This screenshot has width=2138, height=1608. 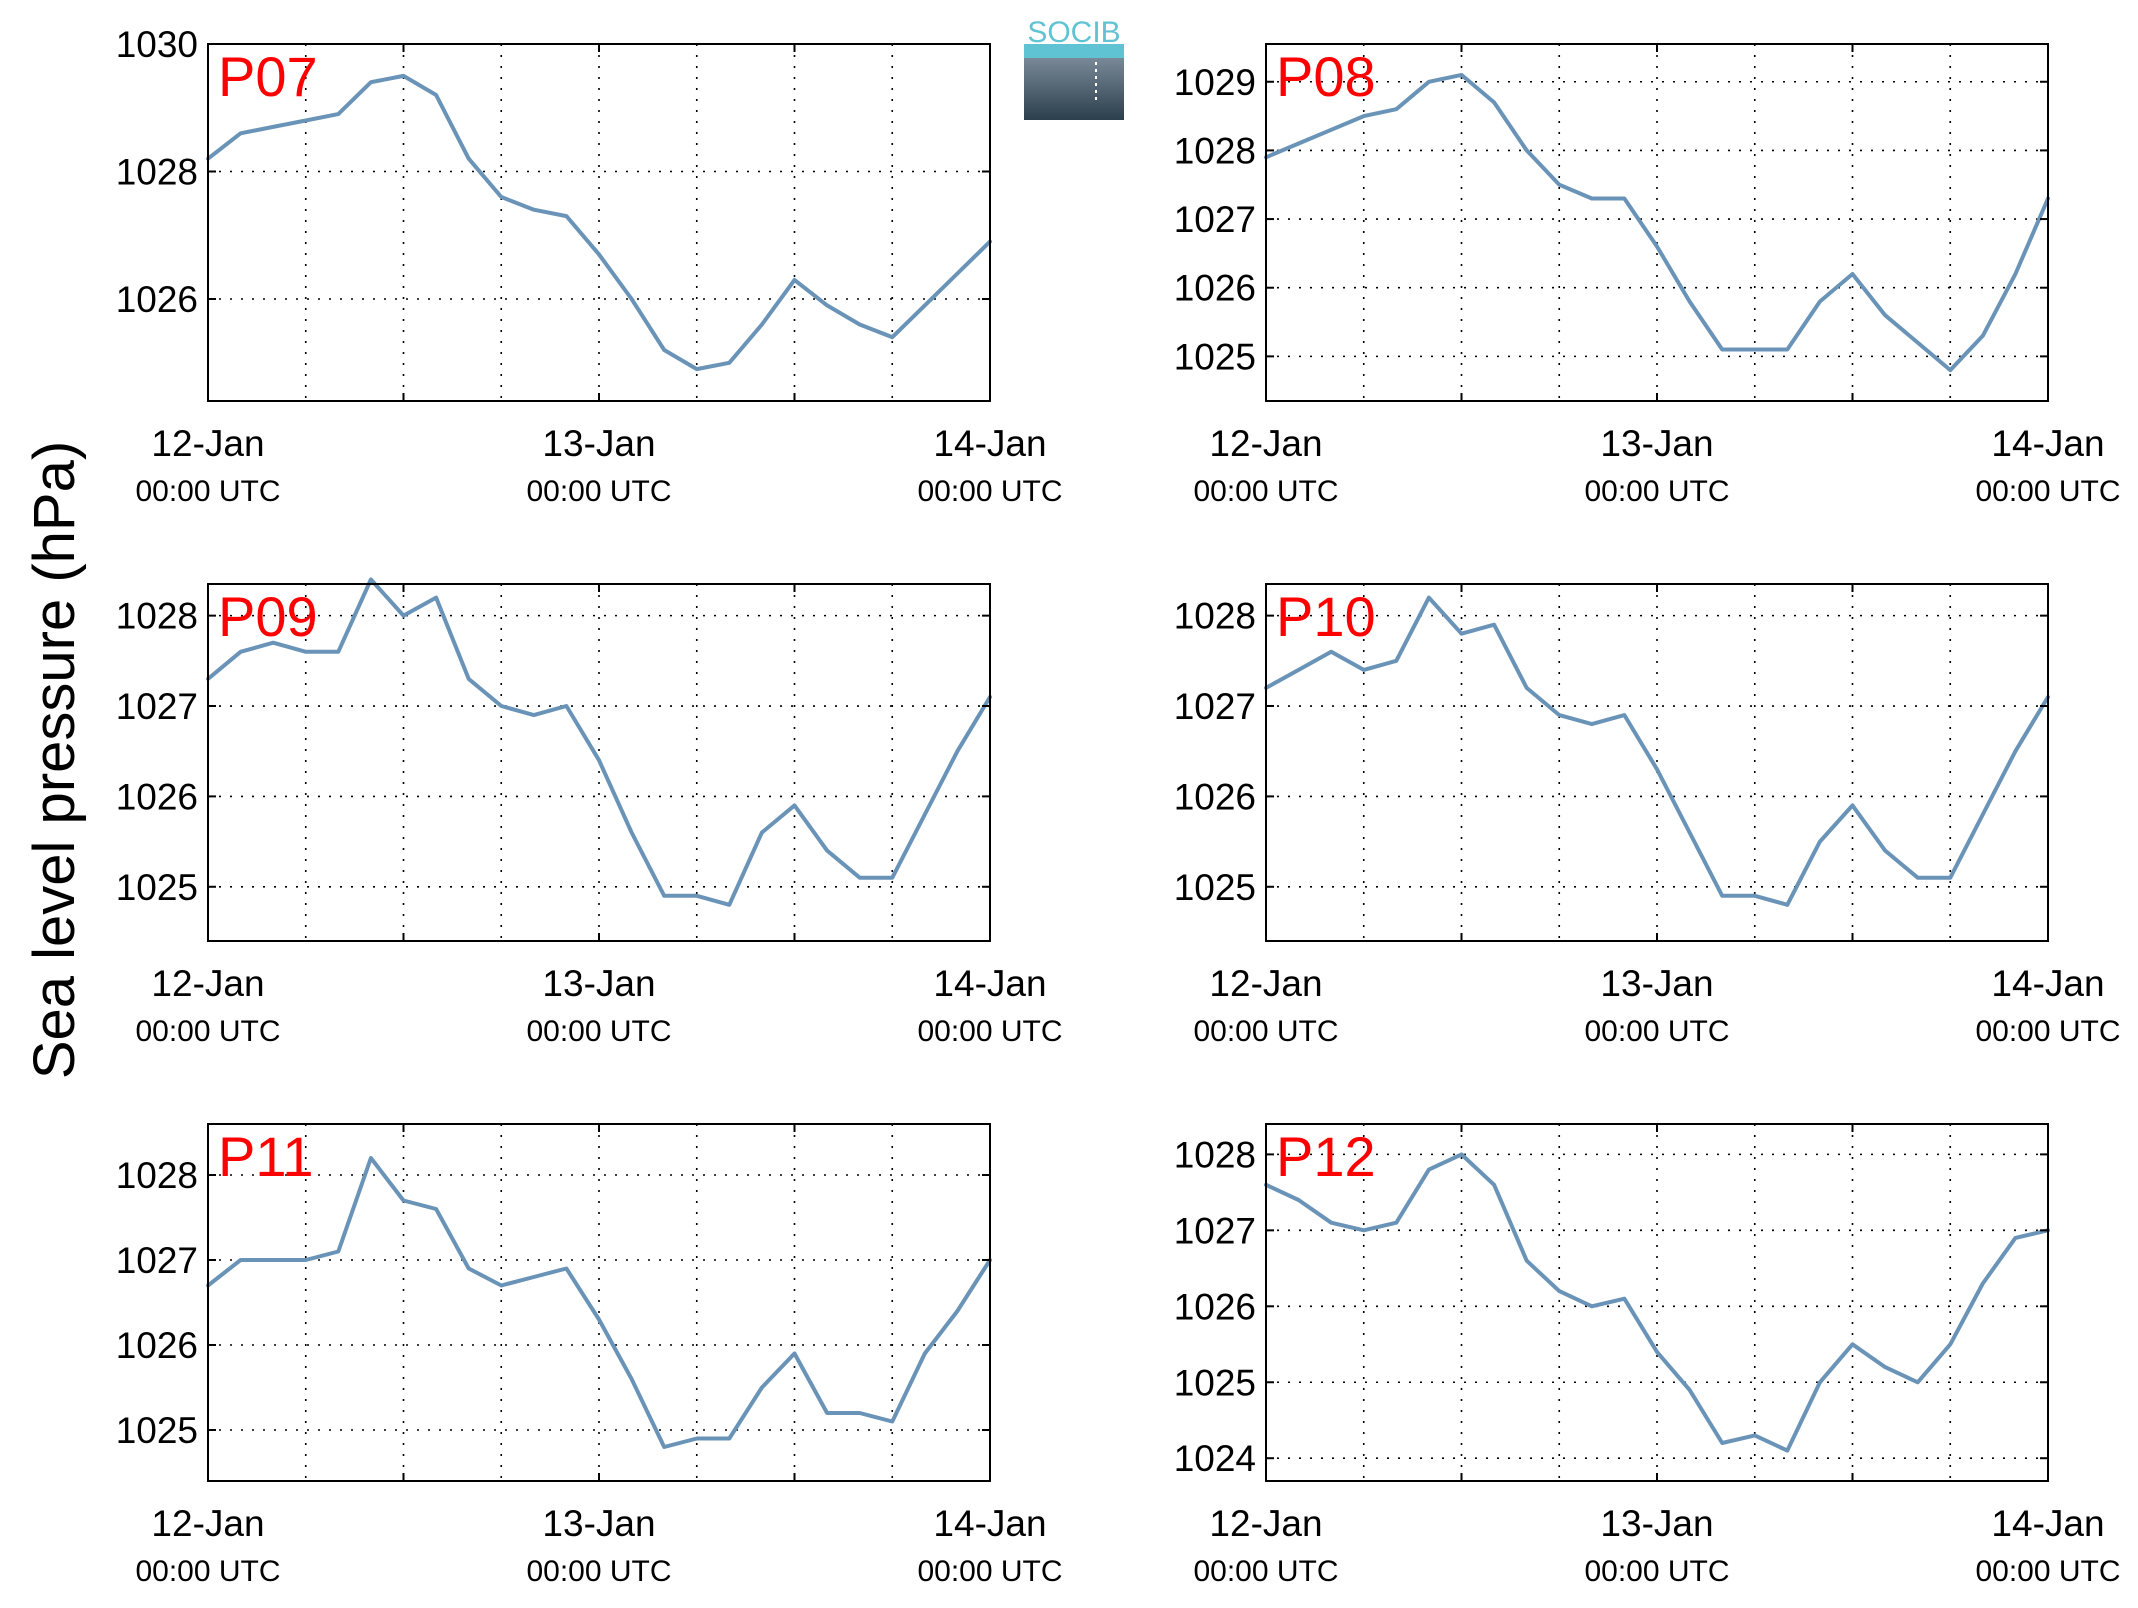 What do you see at coordinates (1215, 82) in the screenshot?
I see `y-tick-label: 1029` at bounding box center [1215, 82].